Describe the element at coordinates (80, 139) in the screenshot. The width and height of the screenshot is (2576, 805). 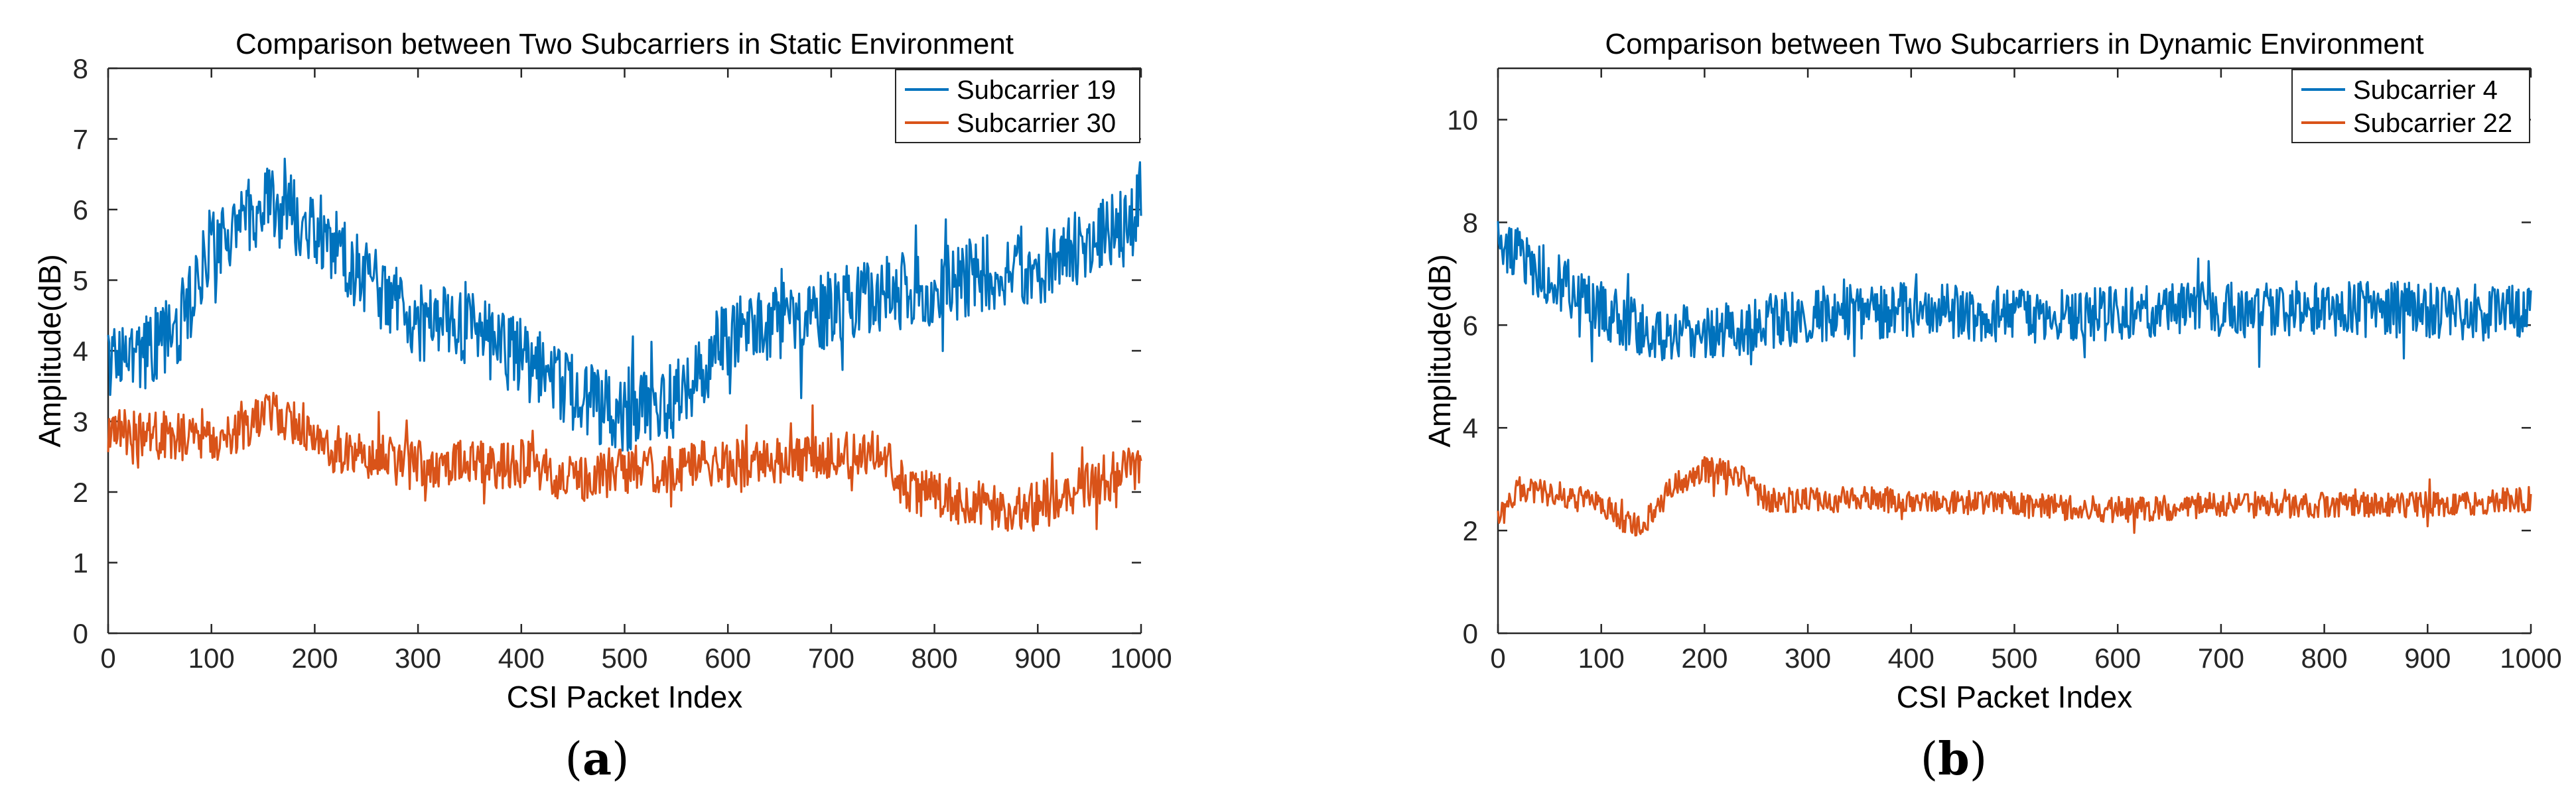
I see `y-tick-label: 7` at that location.